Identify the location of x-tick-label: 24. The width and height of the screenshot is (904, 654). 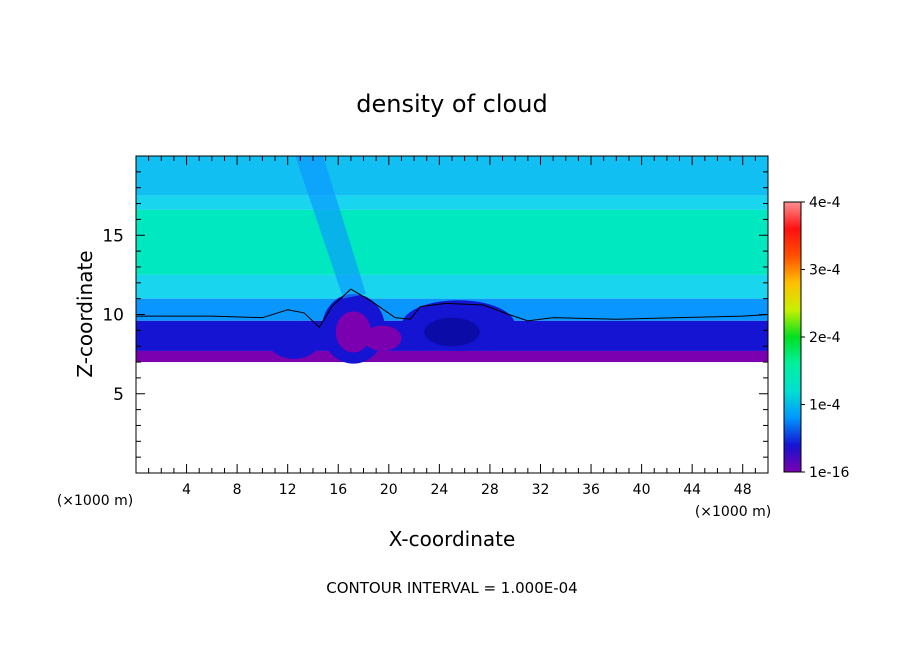
(439, 490).